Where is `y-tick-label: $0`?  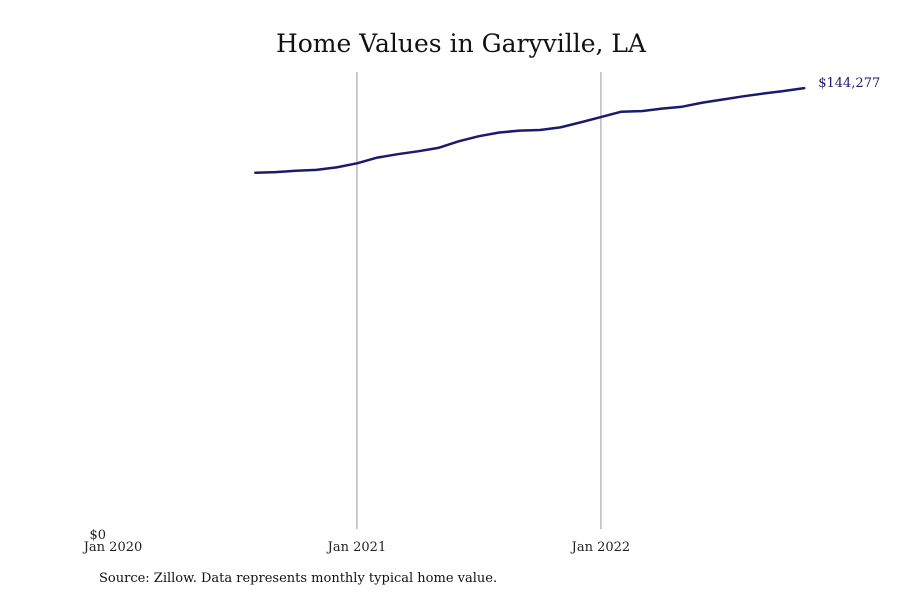 y-tick-label: $0 is located at coordinates (97, 535).